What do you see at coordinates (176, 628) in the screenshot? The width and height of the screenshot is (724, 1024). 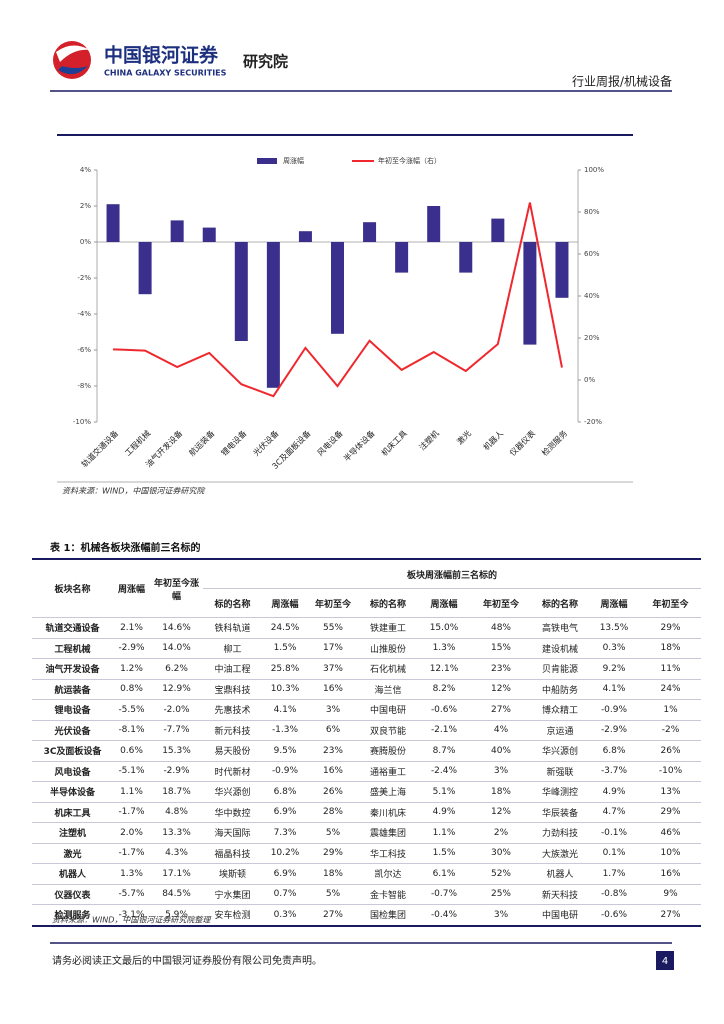 I see `table-cell: 14.6%` at bounding box center [176, 628].